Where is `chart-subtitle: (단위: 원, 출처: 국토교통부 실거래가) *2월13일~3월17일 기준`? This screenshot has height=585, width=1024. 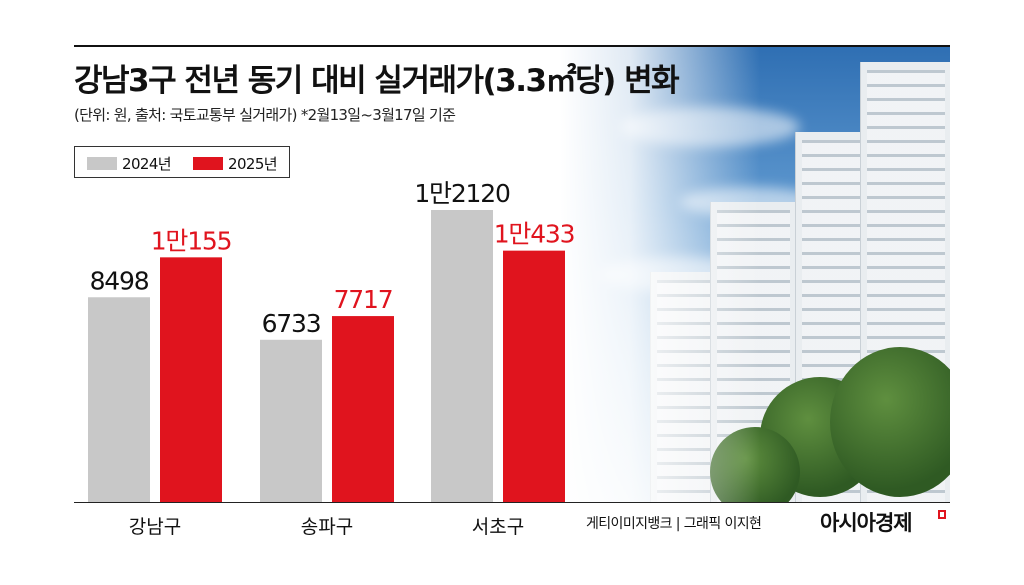
chart-subtitle: (단위: 원, 출처: 국토교통부 실거래가) *2월13일~3월17일 기준 is located at coordinates (265, 115).